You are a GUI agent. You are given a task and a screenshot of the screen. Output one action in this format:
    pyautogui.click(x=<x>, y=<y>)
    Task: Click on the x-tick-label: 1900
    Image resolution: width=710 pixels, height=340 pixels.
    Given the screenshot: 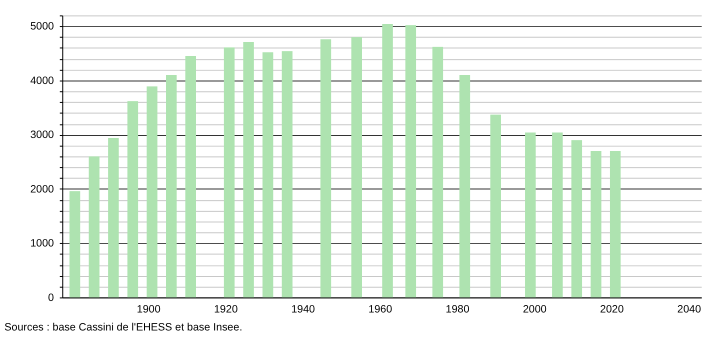 What is the action you would take?
    pyautogui.click(x=148, y=310)
    